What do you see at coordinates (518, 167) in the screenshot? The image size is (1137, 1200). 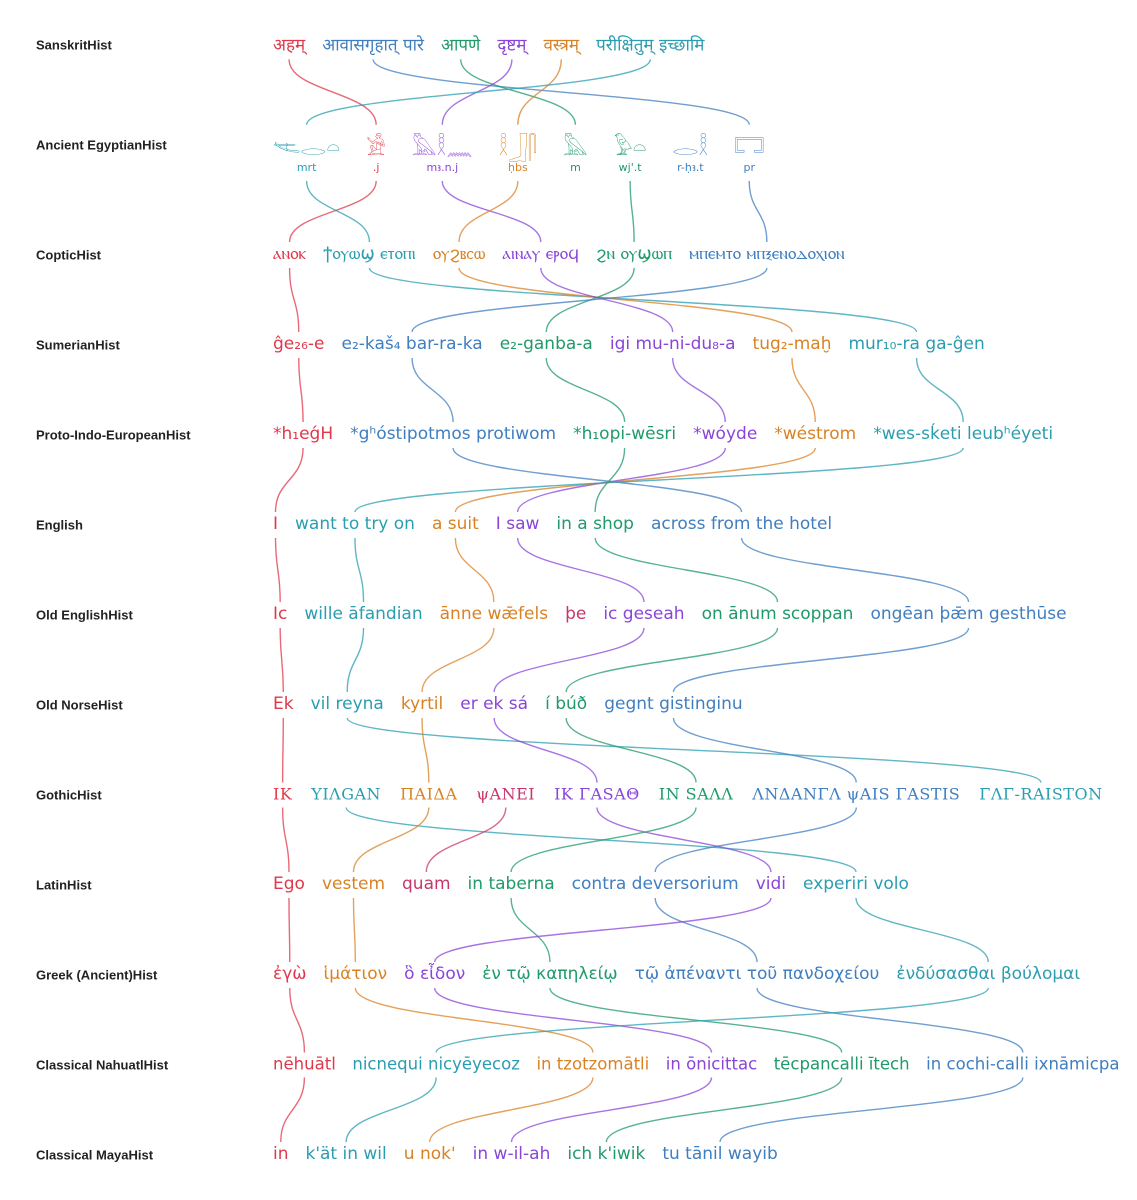 I see `transliteration: ḥbs` at bounding box center [518, 167].